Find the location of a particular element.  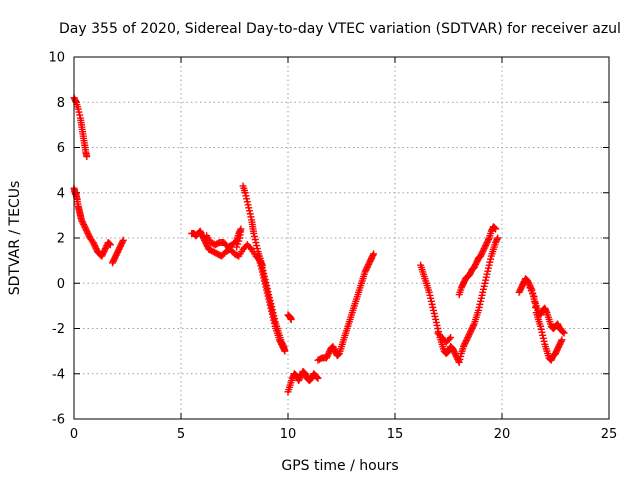

x-tick-label: 5 is located at coordinates (181, 434).